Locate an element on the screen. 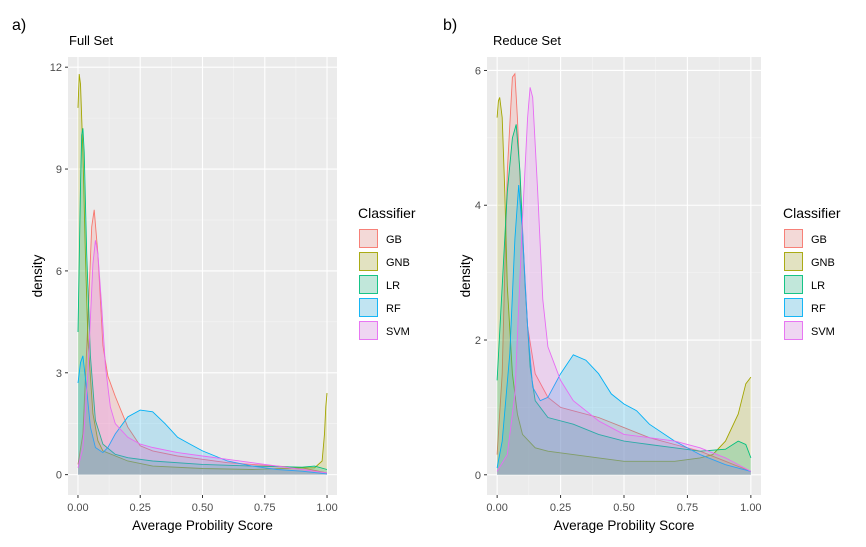 The height and width of the screenshot is (547, 866). density-area-svm is located at coordinates (202, 357).